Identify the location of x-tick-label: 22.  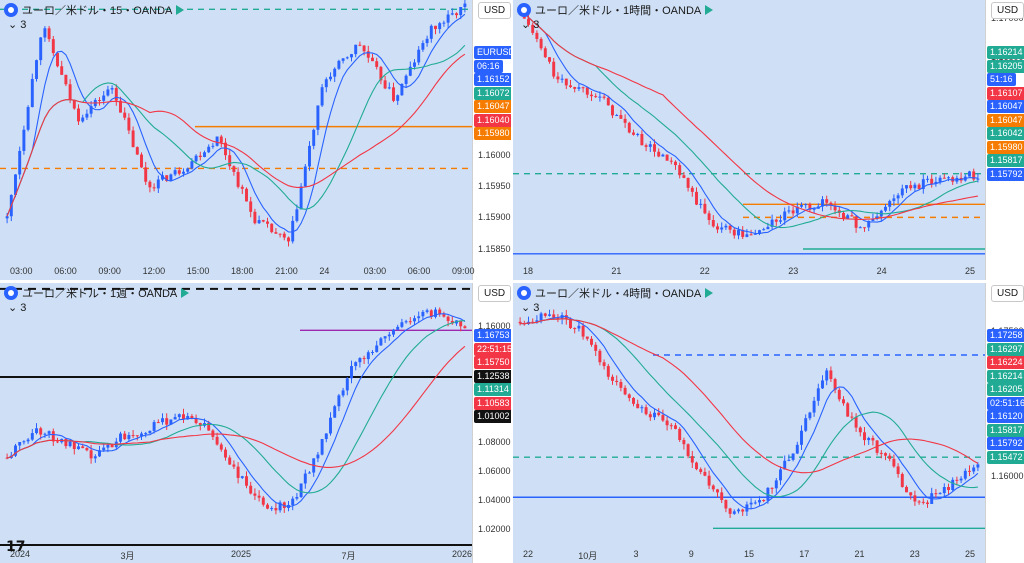
(704, 271).